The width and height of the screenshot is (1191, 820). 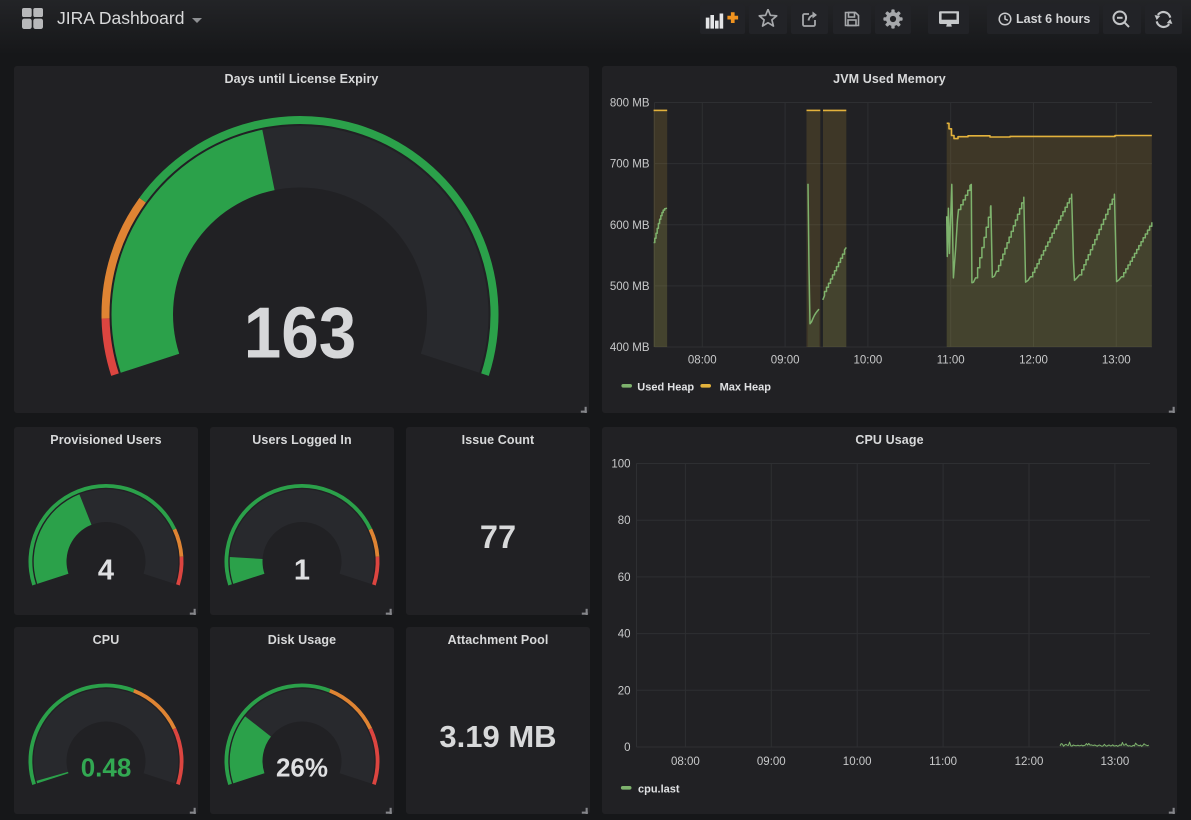 What do you see at coordinates (624, 578) in the screenshot?
I see `svg-text: 60` at bounding box center [624, 578].